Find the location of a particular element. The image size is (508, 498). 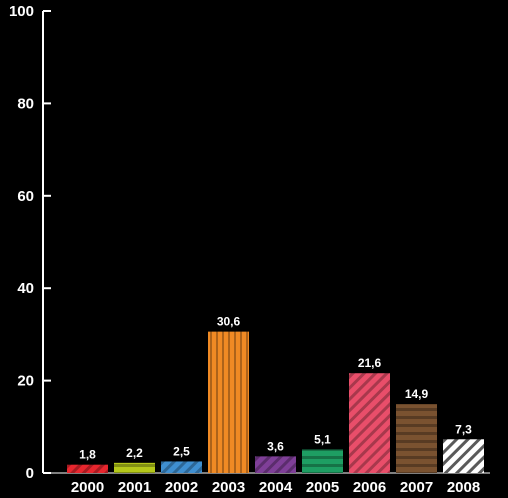

x-tick-label-2008: 2008 is located at coordinates (463, 487).